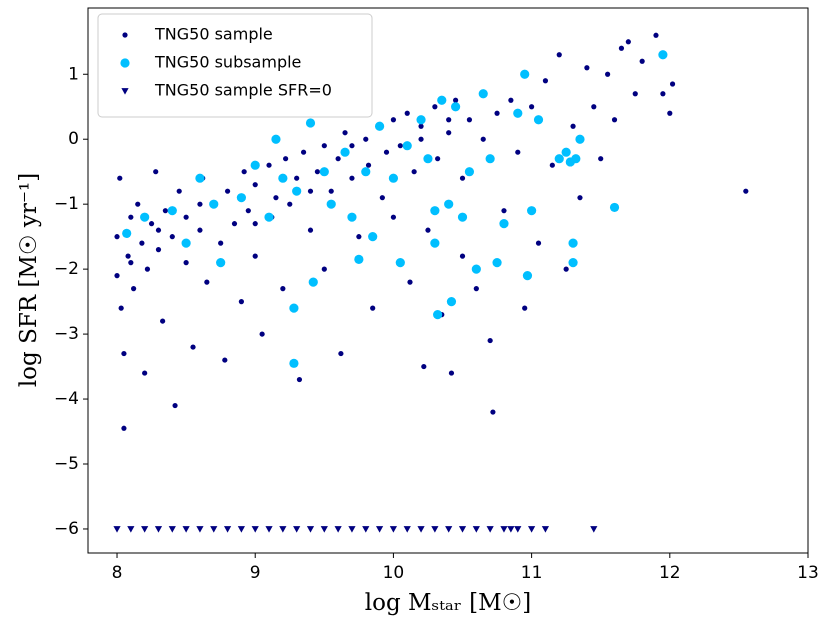 This screenshot has width=831, height=629. I want to click on legend-label: TNG50 sample SFR=0, so click(243, 90).